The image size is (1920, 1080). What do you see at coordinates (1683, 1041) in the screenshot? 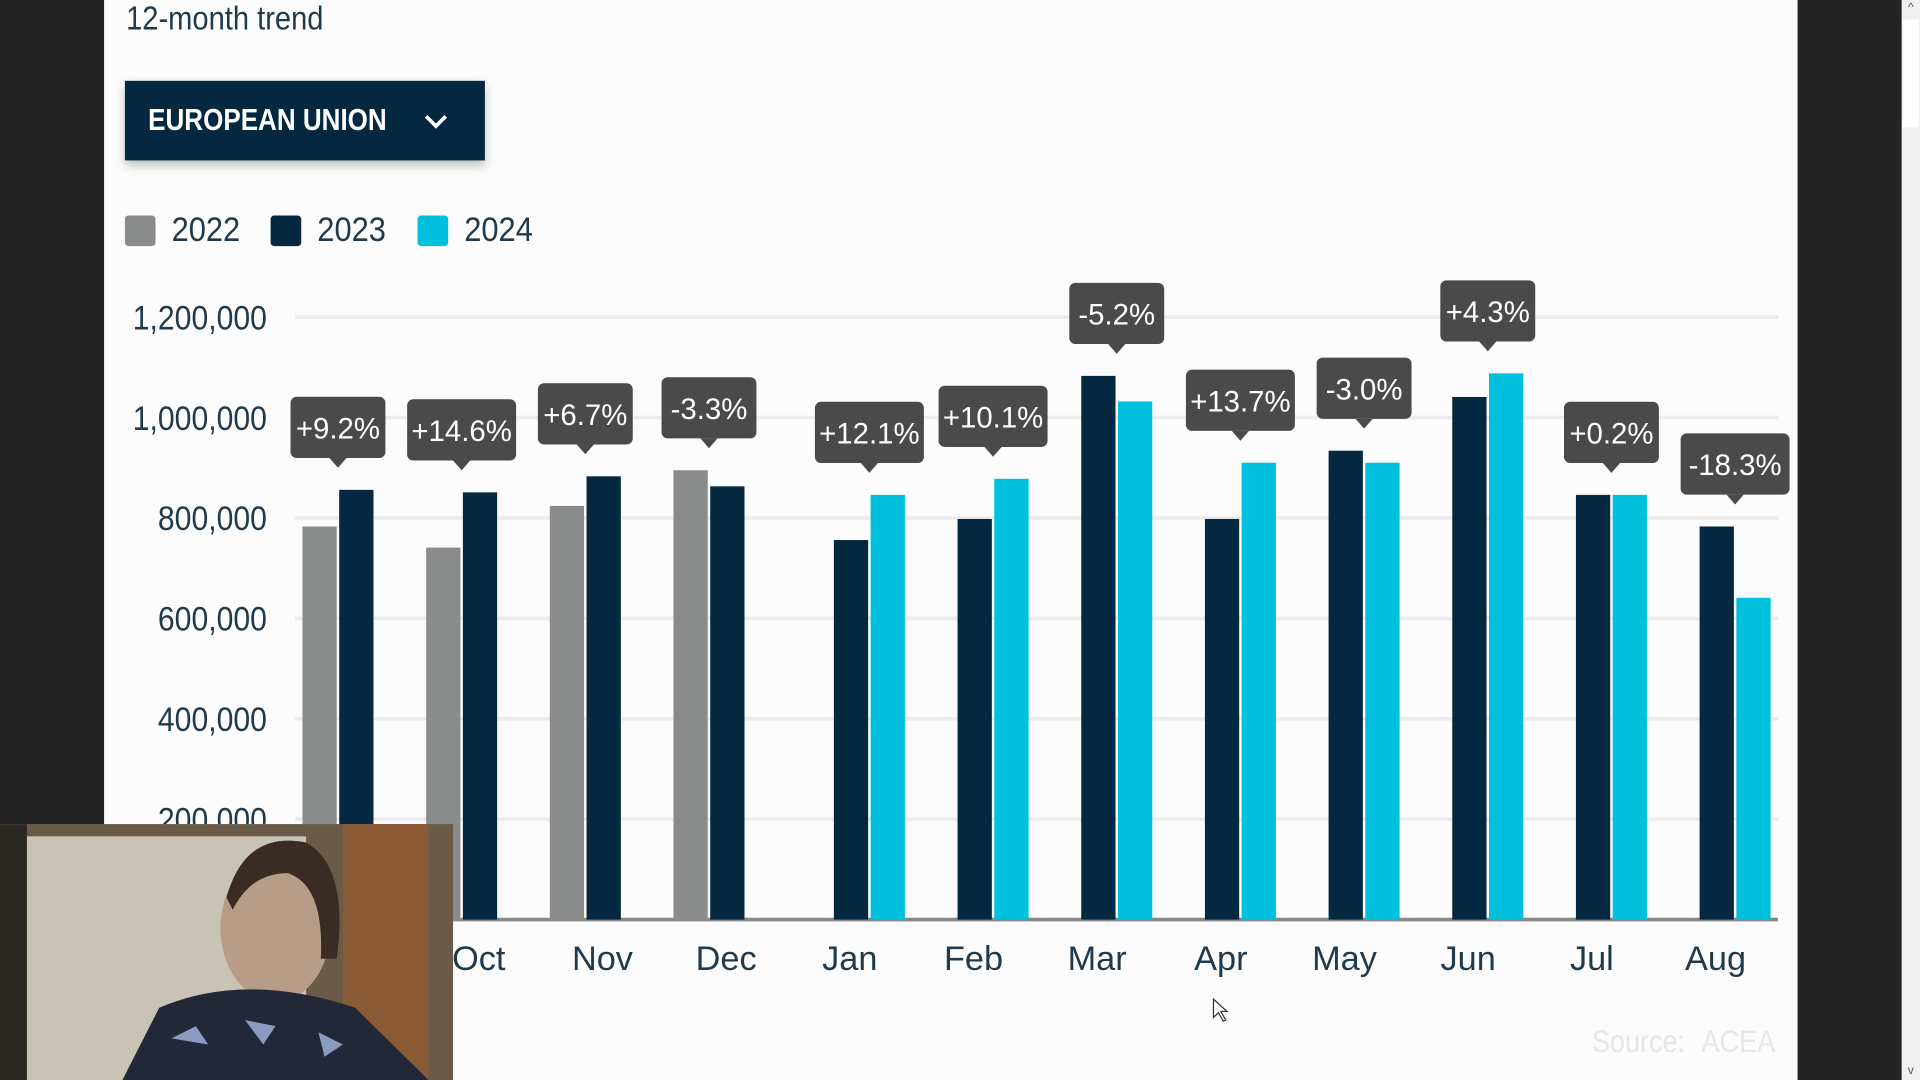
I see `source-credit: Source: ACEA` at bounding box center [1683, 1041].